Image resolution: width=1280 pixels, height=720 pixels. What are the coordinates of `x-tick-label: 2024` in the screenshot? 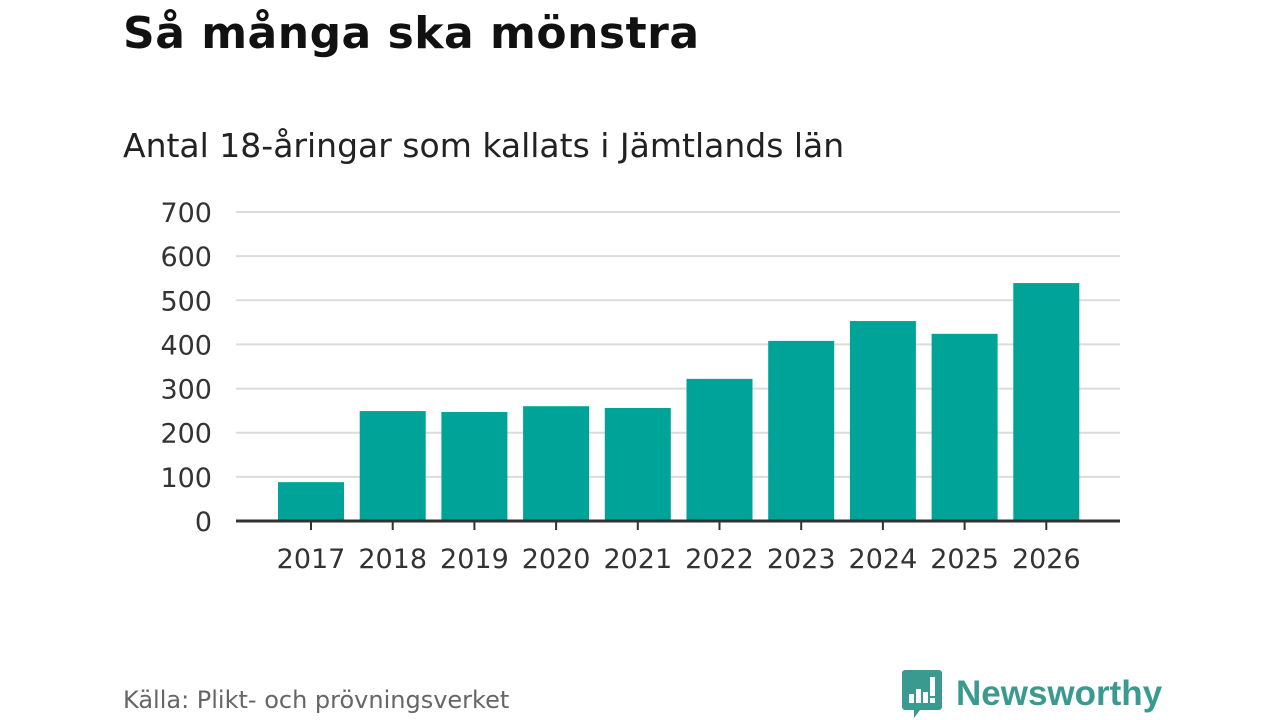 It's located at (883, 559).